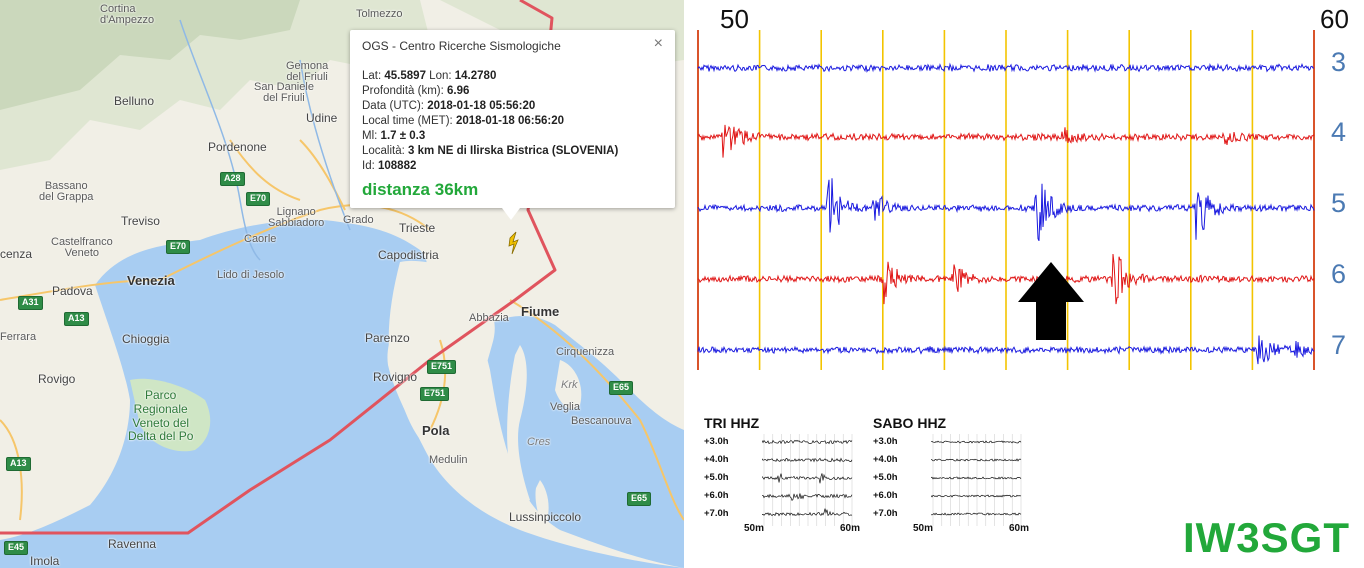 The width and height of the screenshot is (1364, 568). Describe the element at coordinates (16, 254) in the screenshot. I see `place-vicenza: cenza` at that location.